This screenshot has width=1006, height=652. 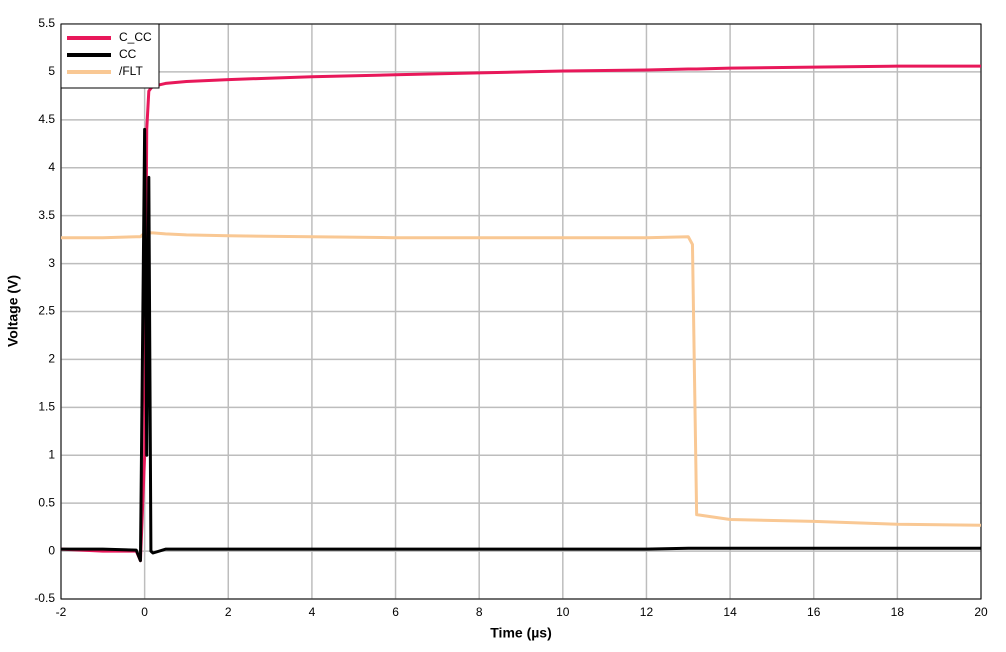 What do you see at coordinates (51, 359) in the screenshot?
I see `y-tick-label: 2` at bounding box center [51, 359].